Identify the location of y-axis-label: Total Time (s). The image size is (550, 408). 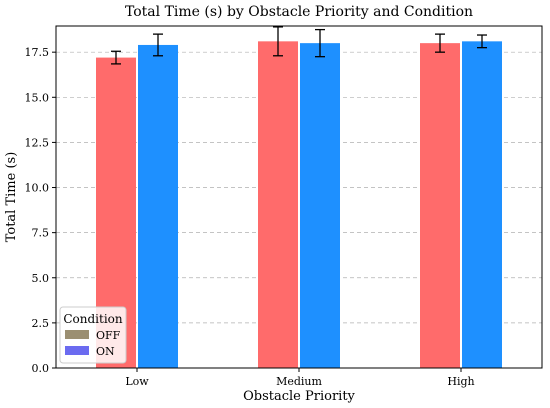
(11, 197).